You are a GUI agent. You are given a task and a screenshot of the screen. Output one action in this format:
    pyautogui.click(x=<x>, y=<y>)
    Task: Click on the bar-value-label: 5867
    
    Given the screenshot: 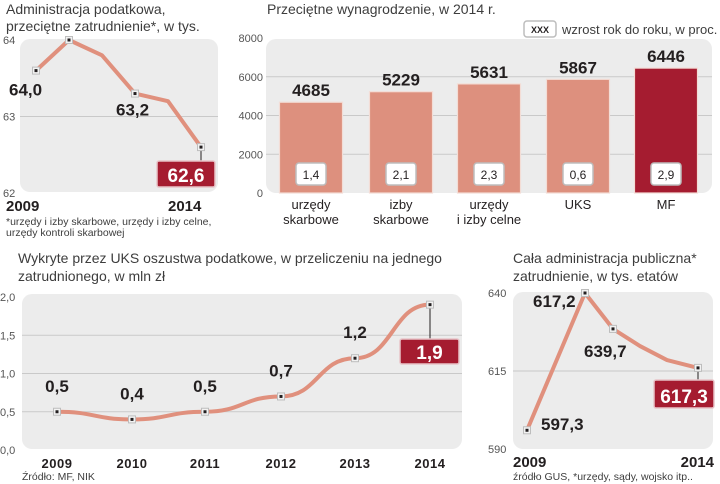 What is the action you would take?
    pyautogui.click(x=578, y=67)
    